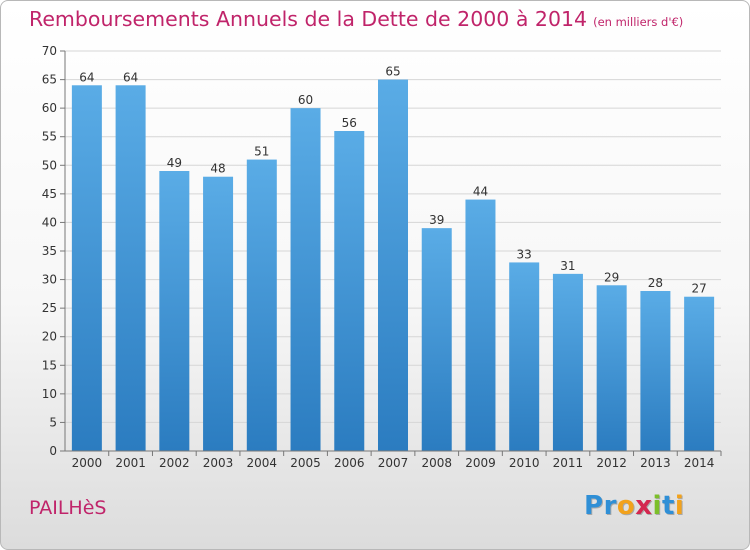 This screenshot has height=550, width=750. Describe the element at coordinates (261, 305) in the screenshot. I see `bar-2004` at that location.